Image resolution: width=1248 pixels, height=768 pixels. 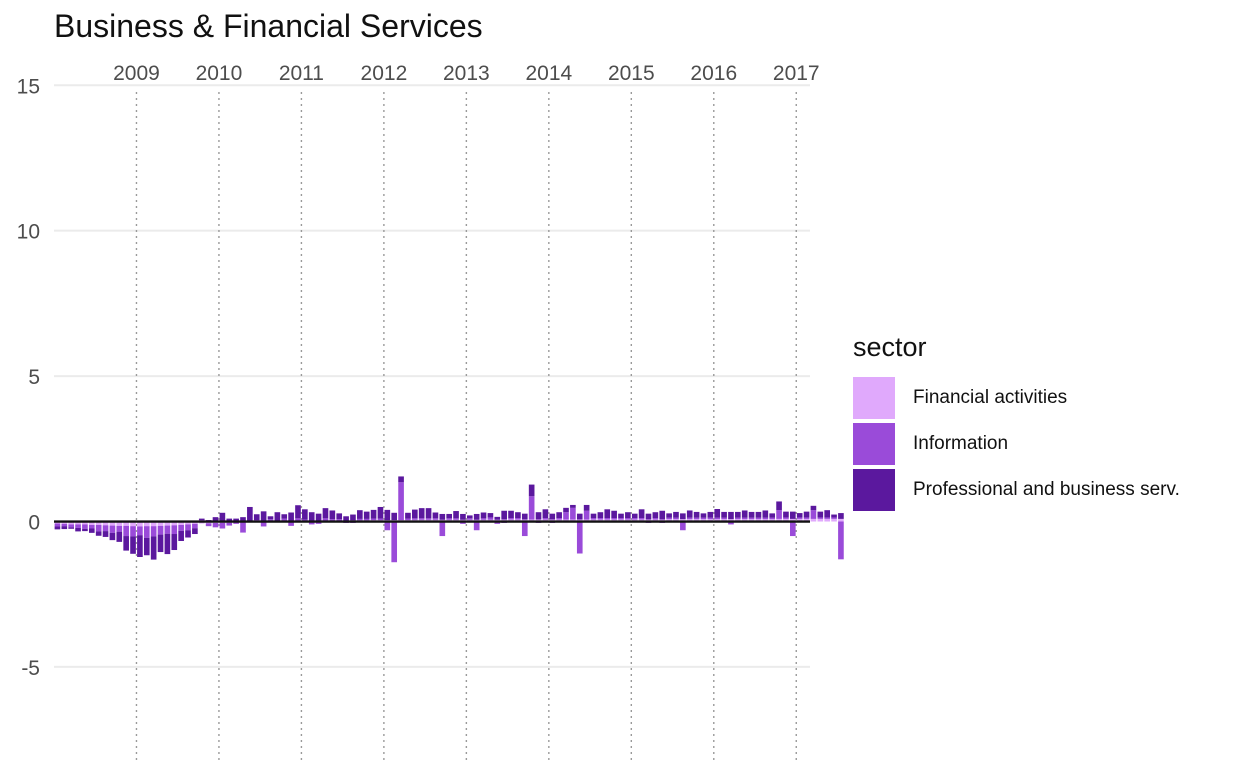 What do you see at coordinates (268, 26) in the screenshot?
I see `chart-title: Business & Financial Services` at bounding box center [268, 26].